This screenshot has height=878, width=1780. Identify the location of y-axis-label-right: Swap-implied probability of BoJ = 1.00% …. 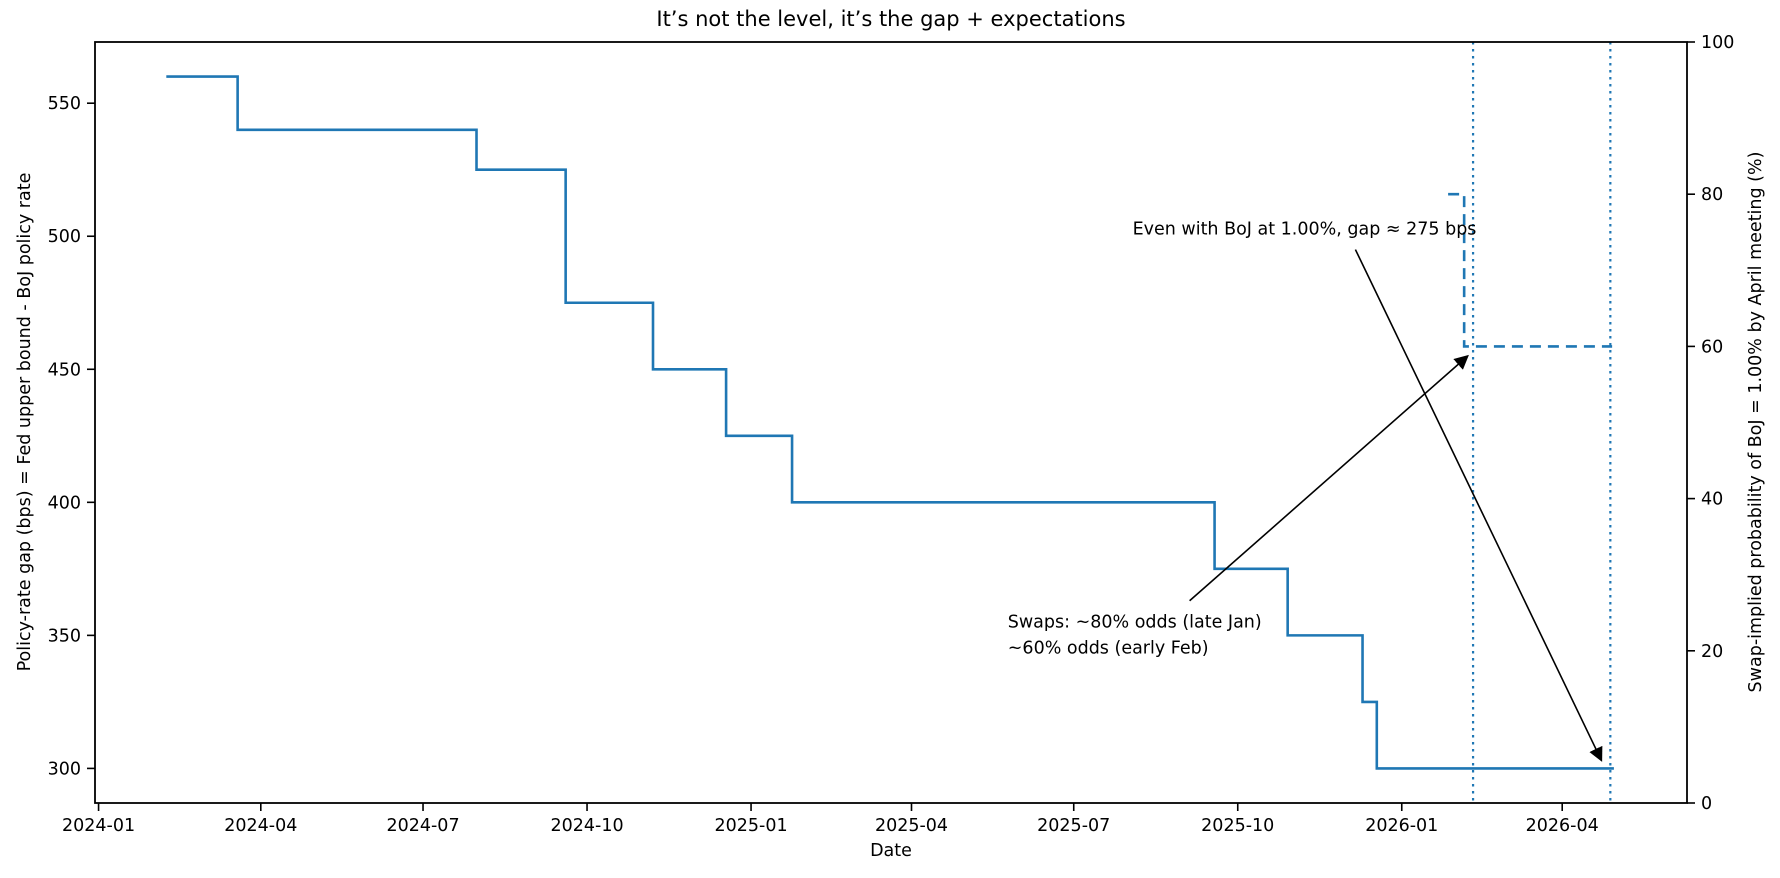
(1756, 422).